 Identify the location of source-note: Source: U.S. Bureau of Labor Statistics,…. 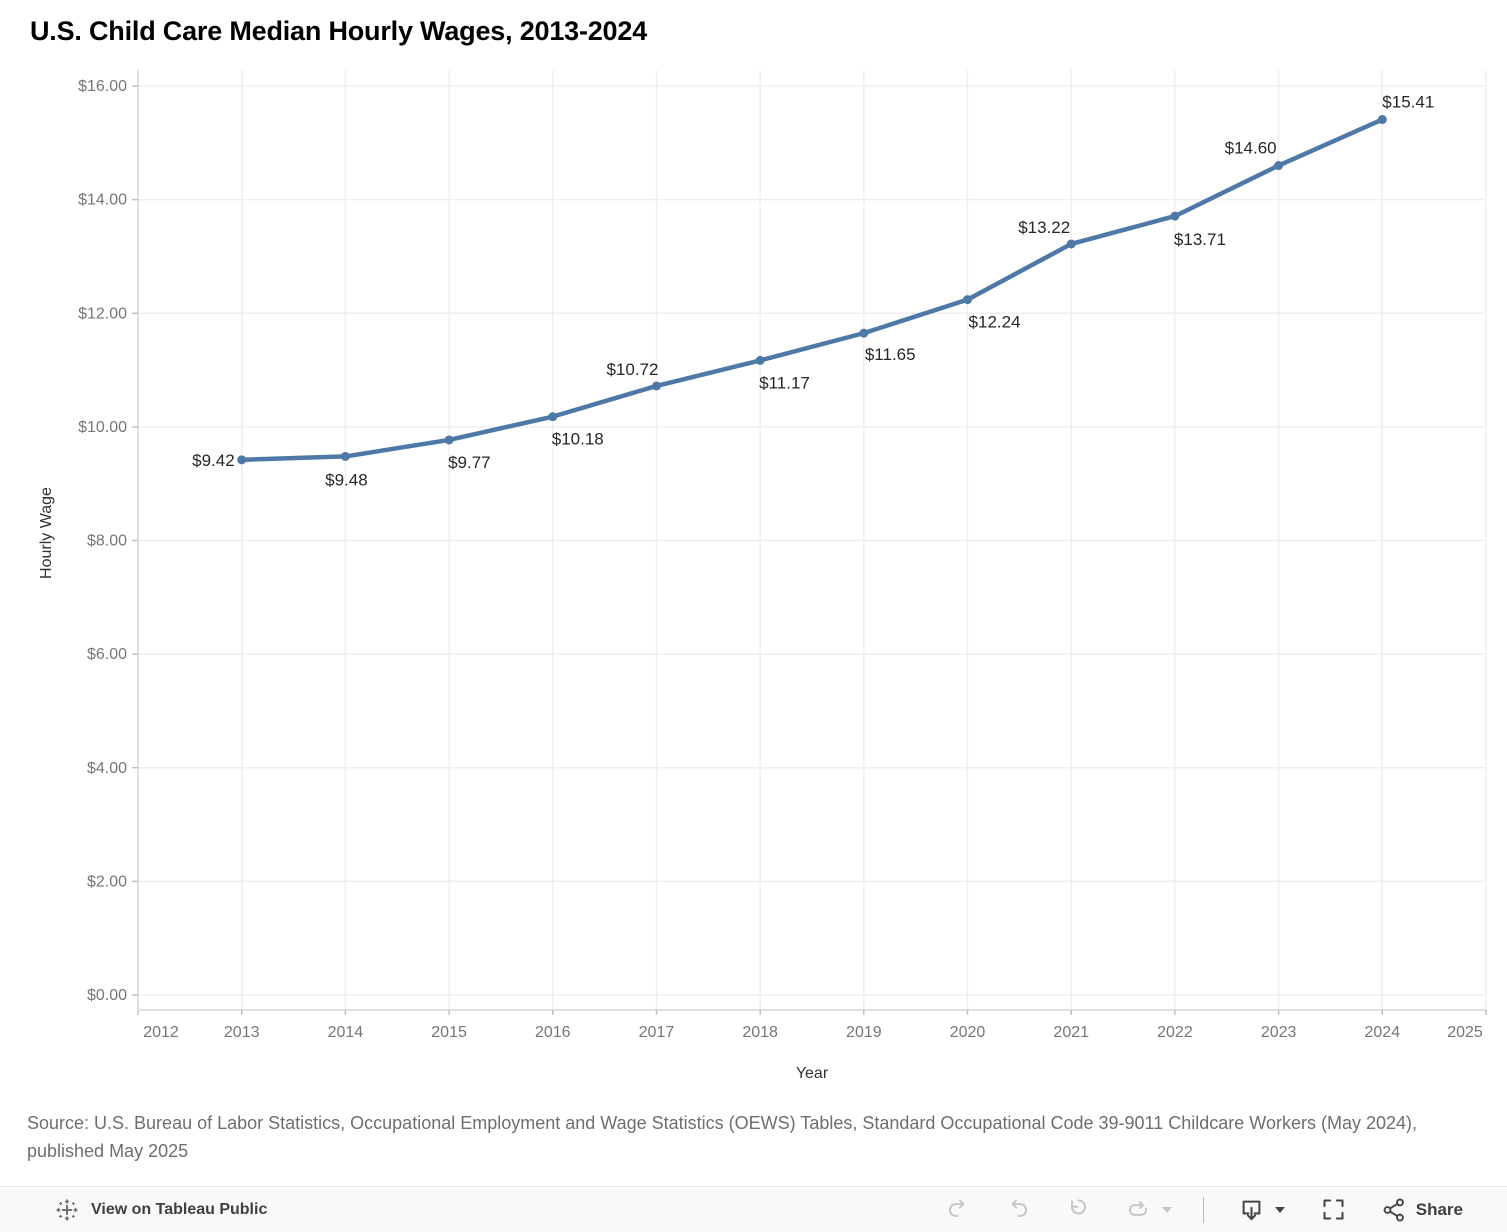
(722, 1137).